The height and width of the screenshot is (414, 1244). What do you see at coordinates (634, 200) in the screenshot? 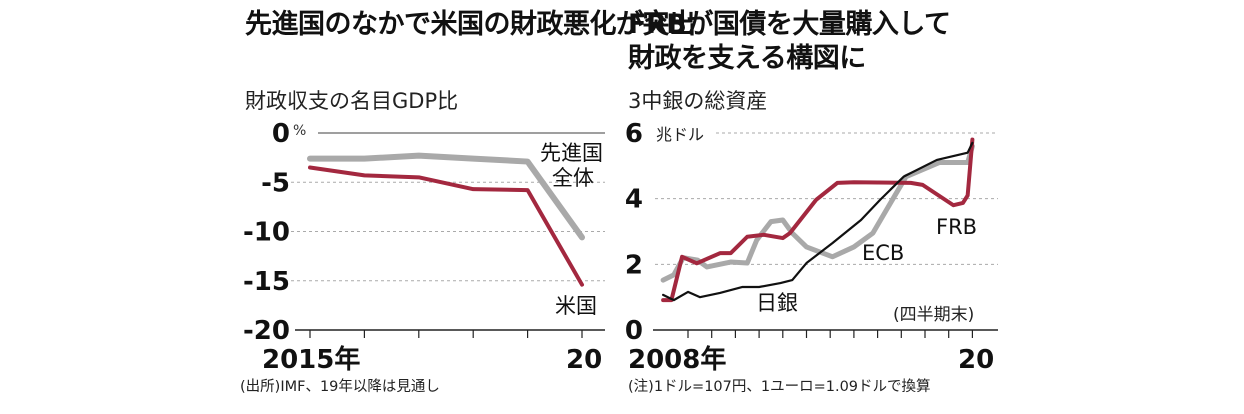
I see `y-tick-label: 4` at bounding box center [634, 200].